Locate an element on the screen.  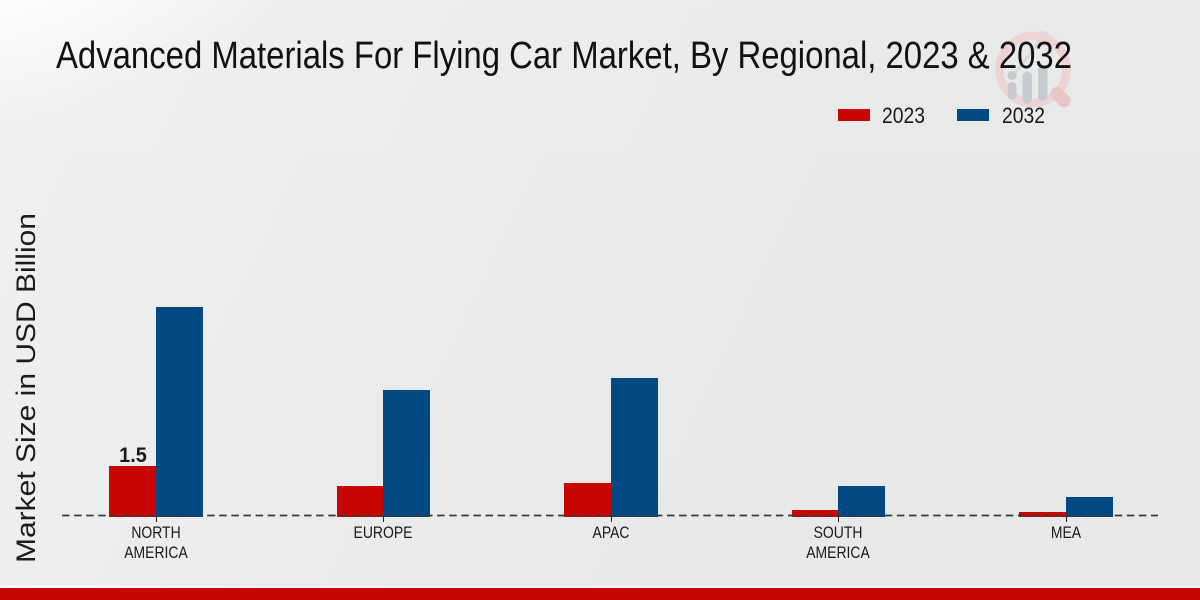
svg-text: 2023 is located at coordinates (903, 114).